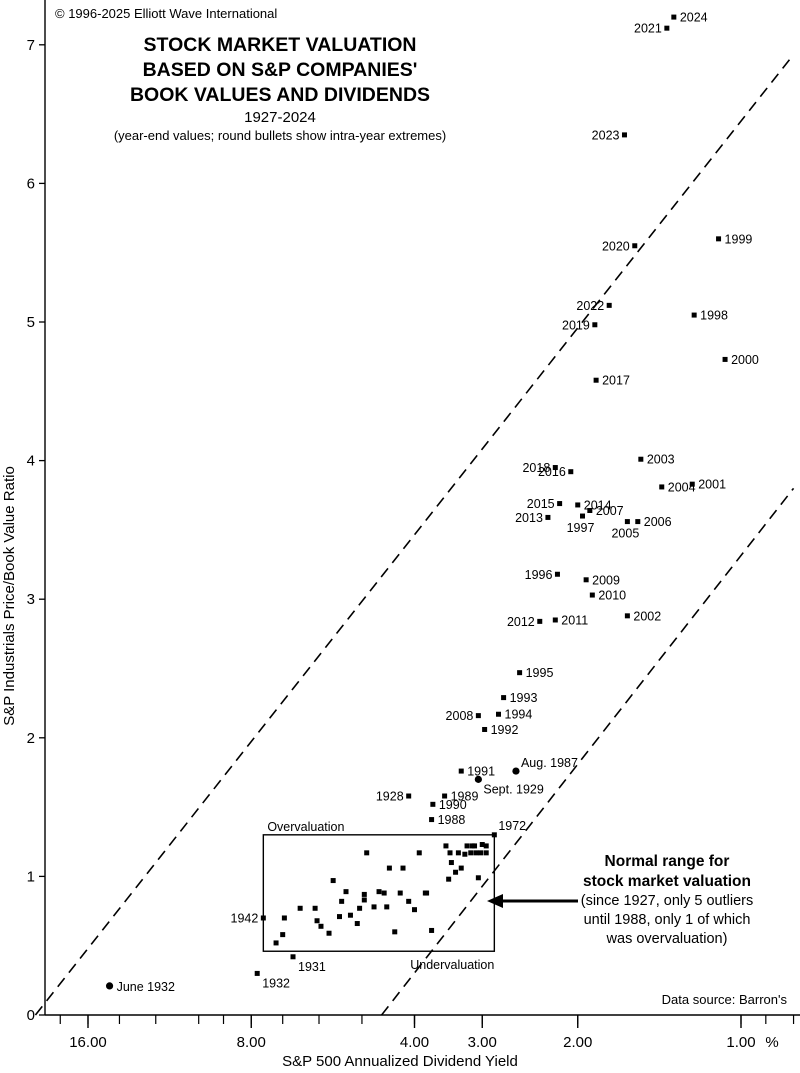 The height and width of the screenshot is (1073, 800). What do you see at coordinates (616, 246) in the screenshot?
I see `data-point-label: 2020` at bounding box center [616, 246].